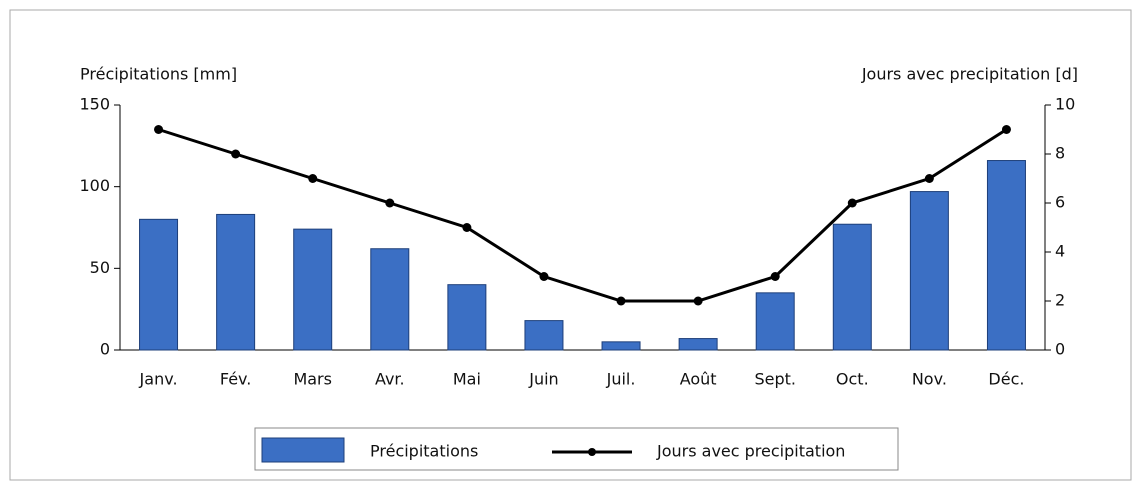 The image size is (1141, 484). What do you see at coordinates (312, 379) in the screenshot?
I see `x-tick-label: Mars` at bounding box center [312, 379].